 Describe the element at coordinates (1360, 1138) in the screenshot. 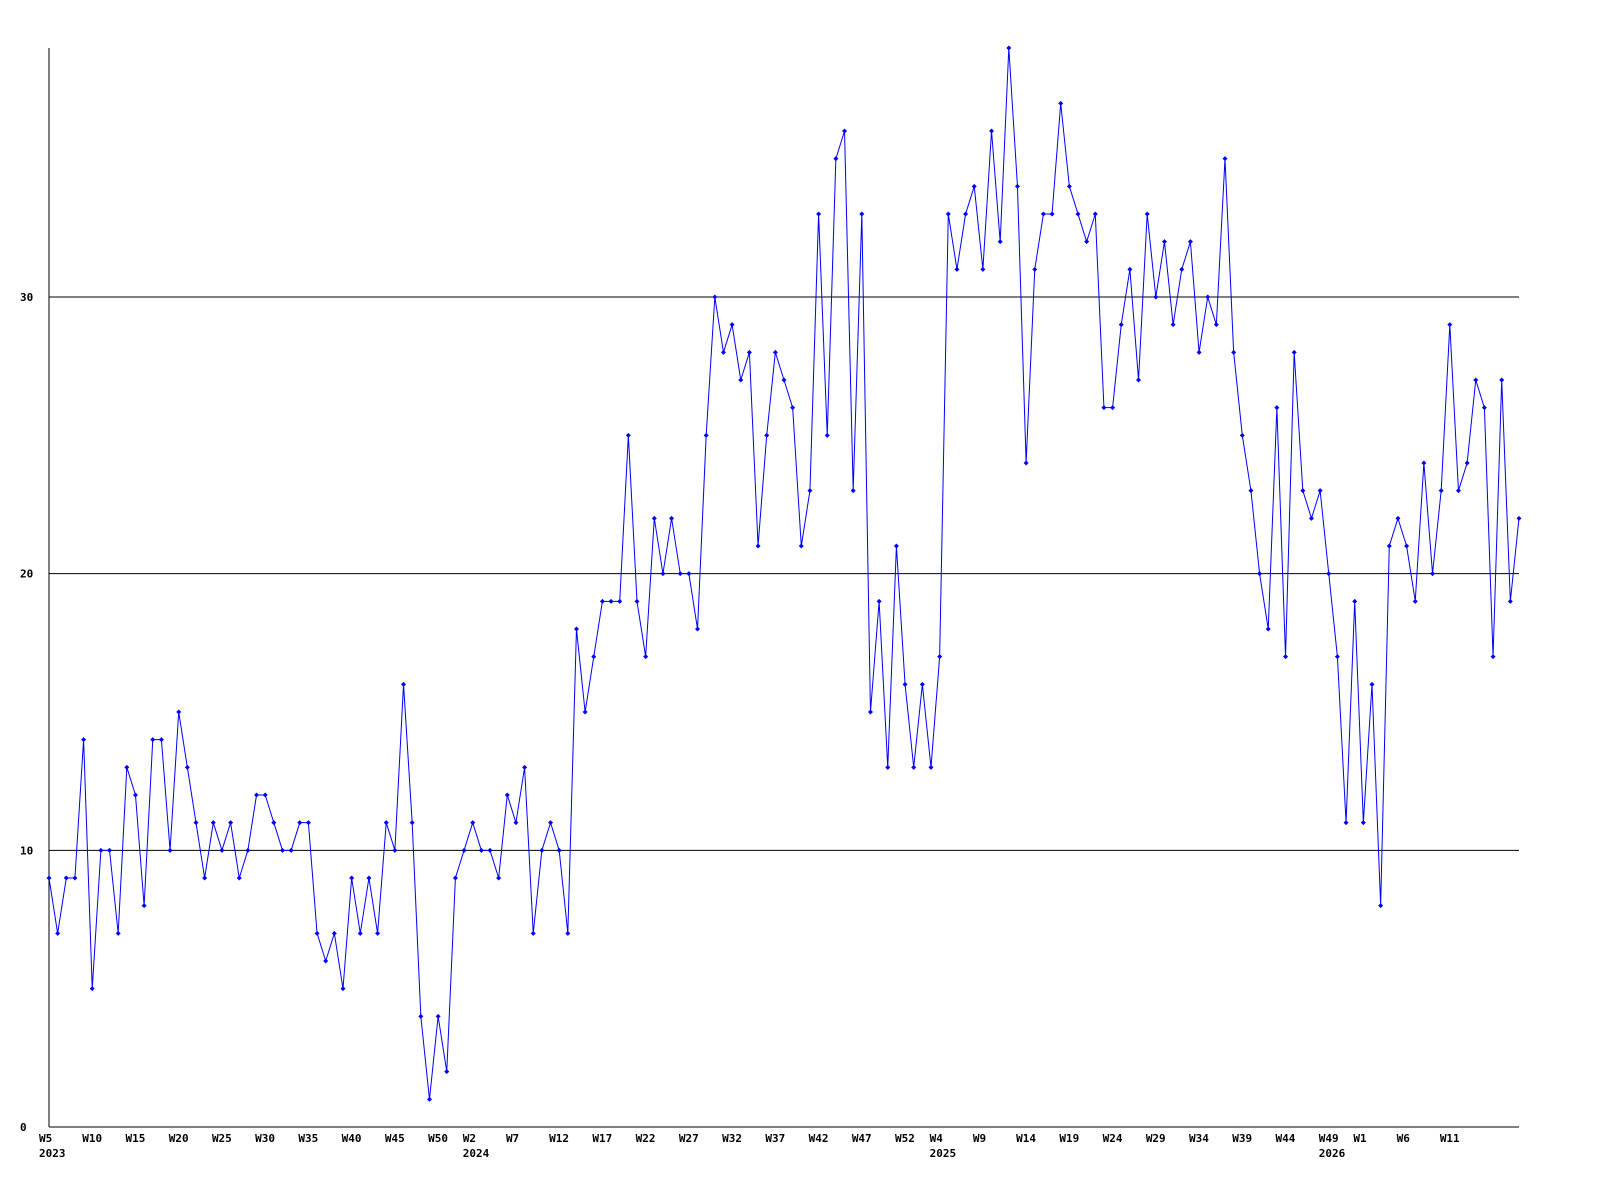

I see `x-tick-label: W1` at that location.